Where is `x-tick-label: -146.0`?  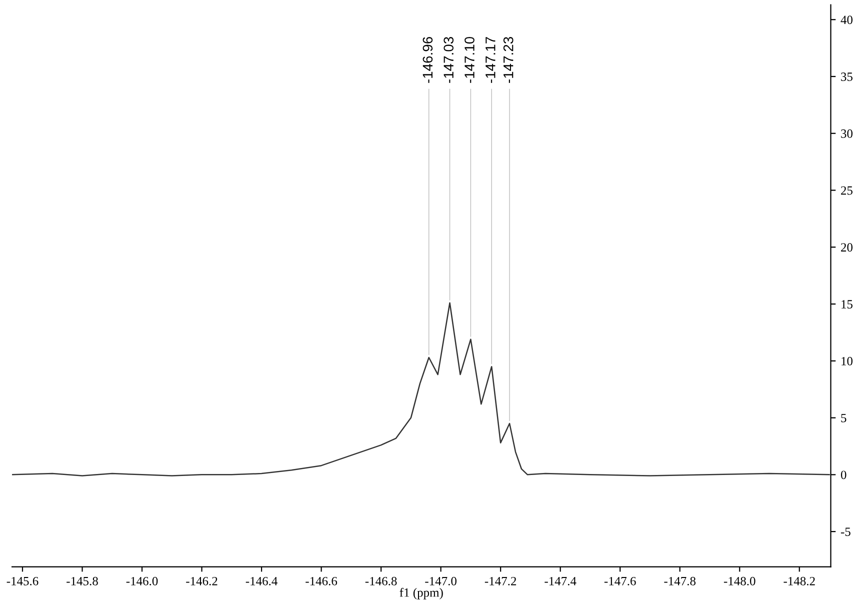 x-tick-label: -146.0 is located at coordinates (142, 581).